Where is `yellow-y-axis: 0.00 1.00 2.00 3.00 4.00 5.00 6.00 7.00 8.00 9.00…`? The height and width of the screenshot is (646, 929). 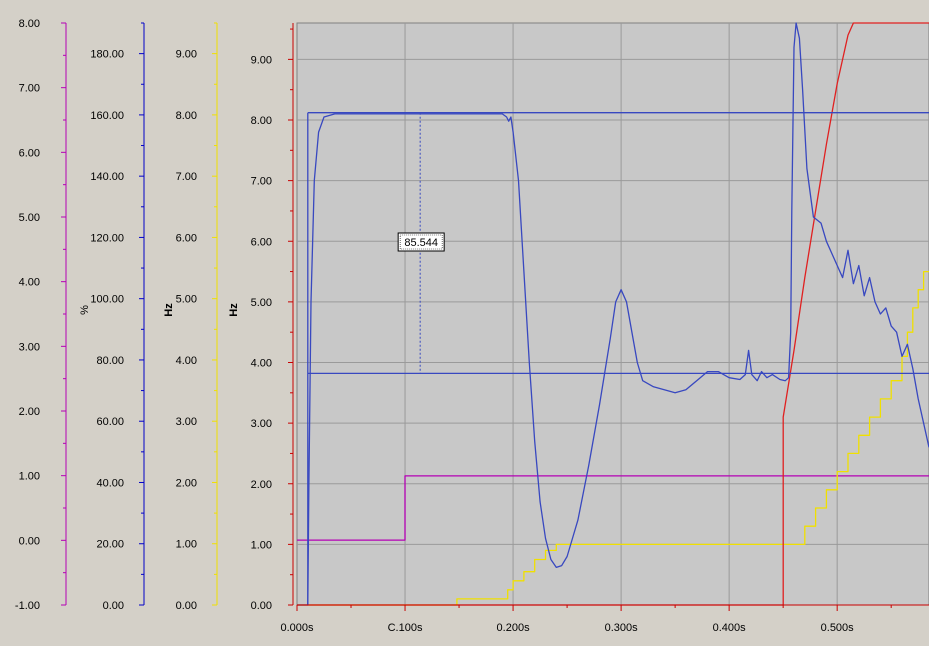 yellow-y-axis: 0.00 1.00 2.00 3.00 4.00 5.00 6.00 7.00 8.00 9.00… is located at coordinates (190, 317).